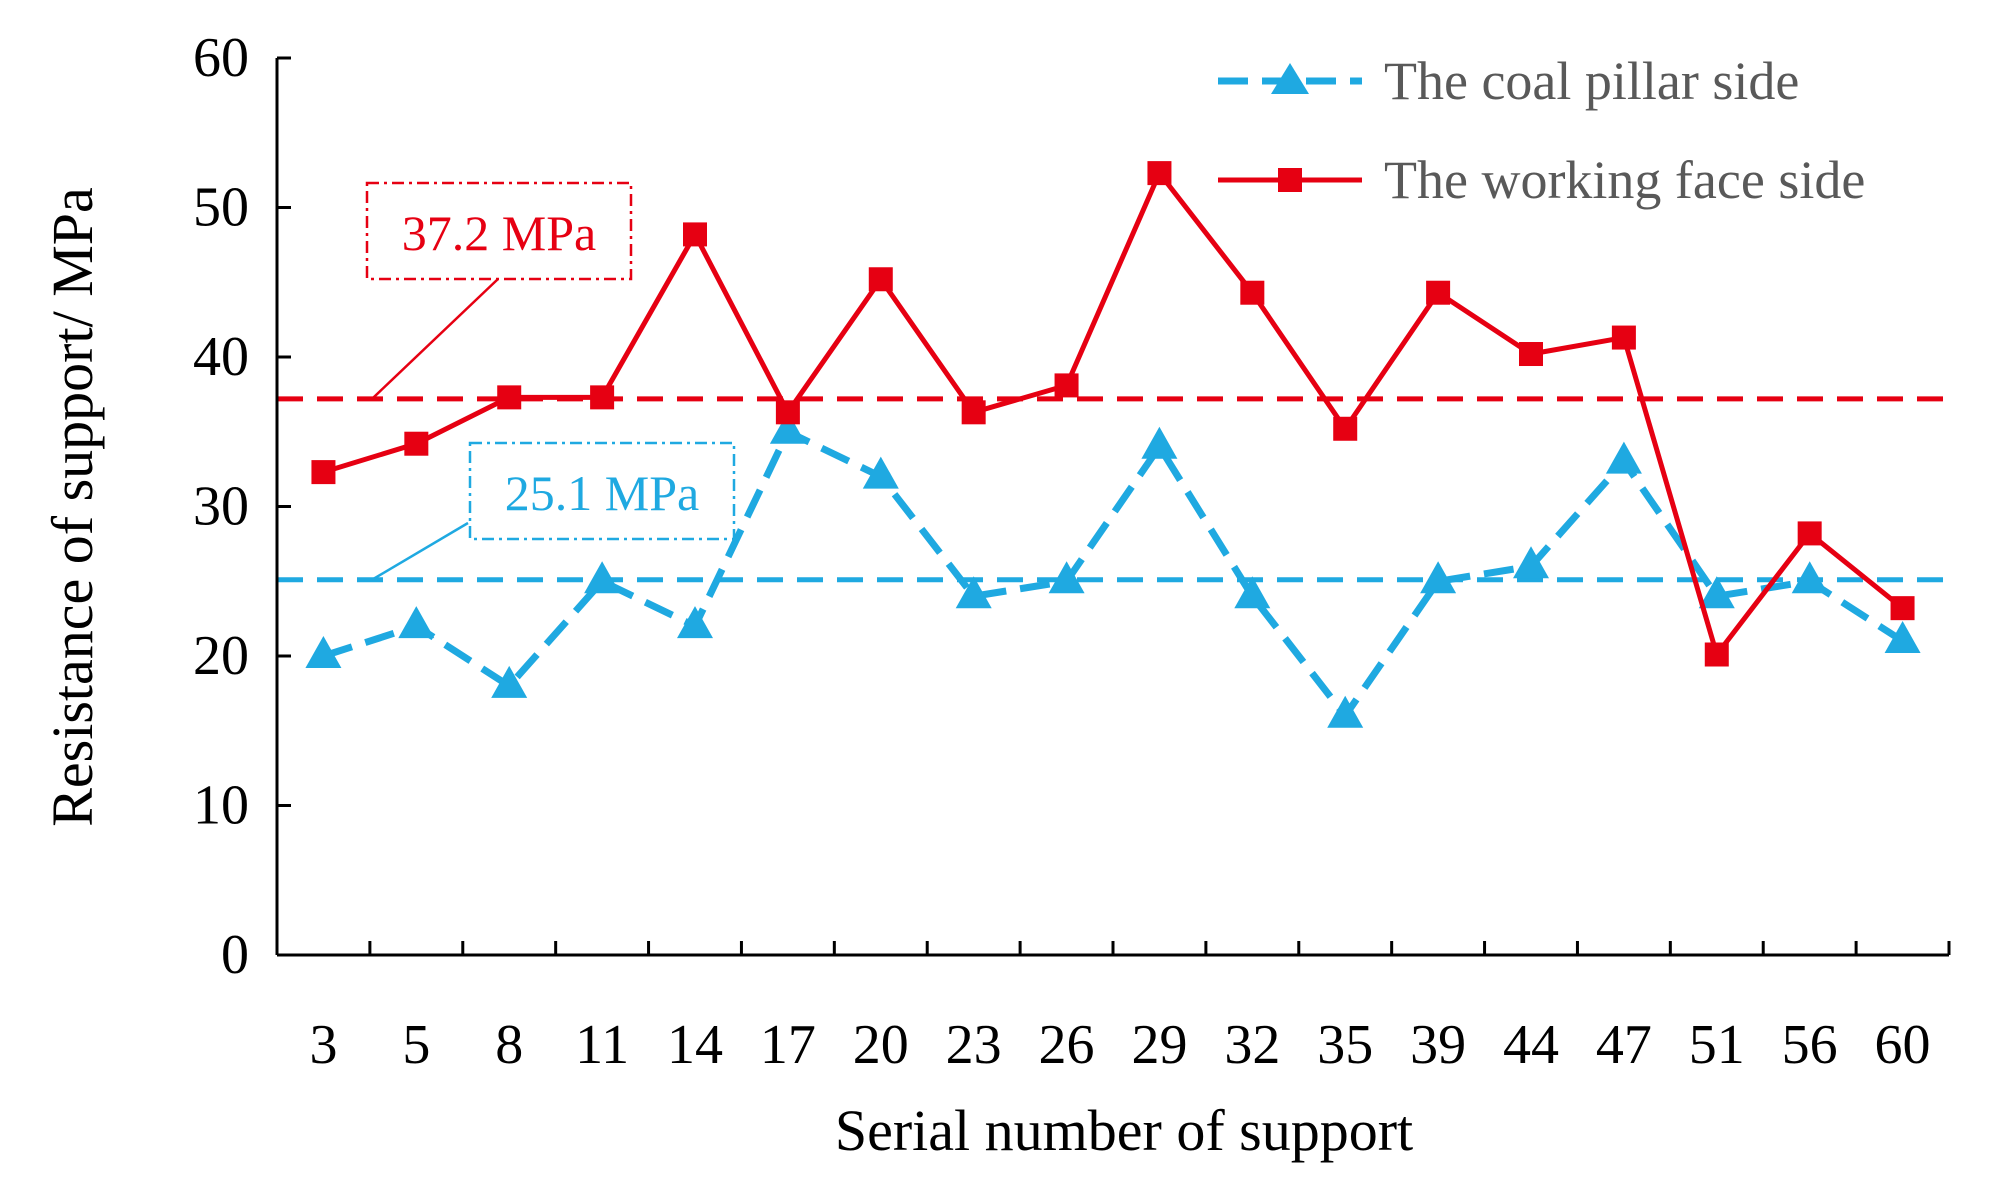  I want to click on y-tick-label: 60, so click(221, 58).